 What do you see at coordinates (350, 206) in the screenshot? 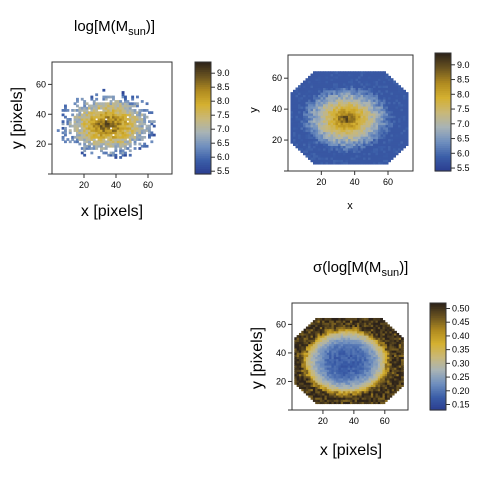
I see `smoothed-mass-map-x-label: x` at bounding box center [350, 206].